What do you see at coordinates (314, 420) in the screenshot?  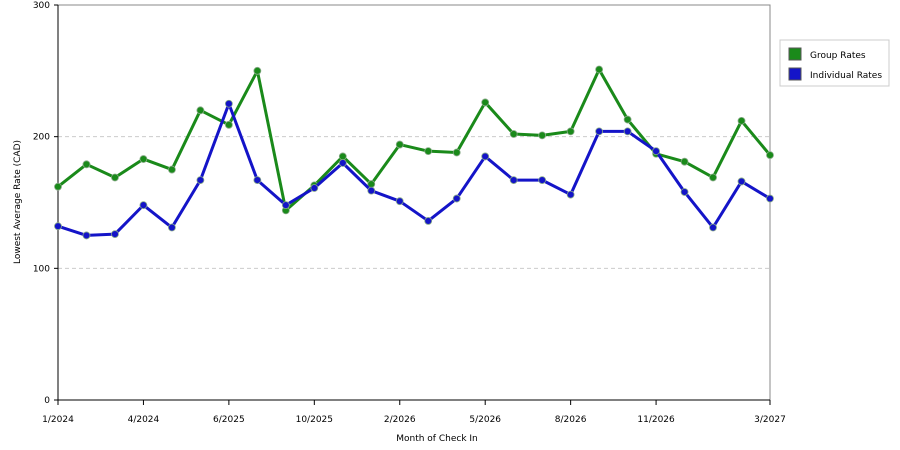 I see `x-tick-label: 10/2025` at bounding box center [314, 420].